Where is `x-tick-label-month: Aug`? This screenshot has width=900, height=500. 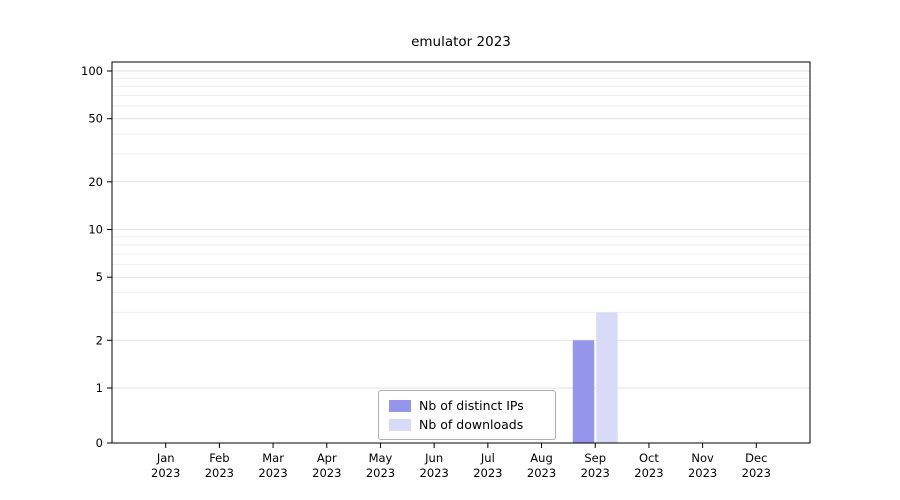
x-tick-label-month: Aug is located at coordinates (541, 458).